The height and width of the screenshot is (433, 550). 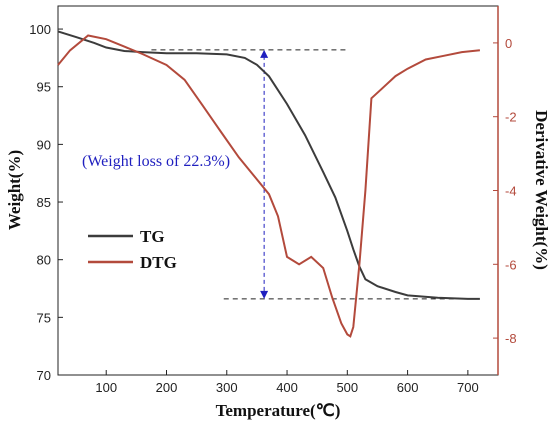 I want to click on y-left-tick-label: 70, so click(x=44, y=375).